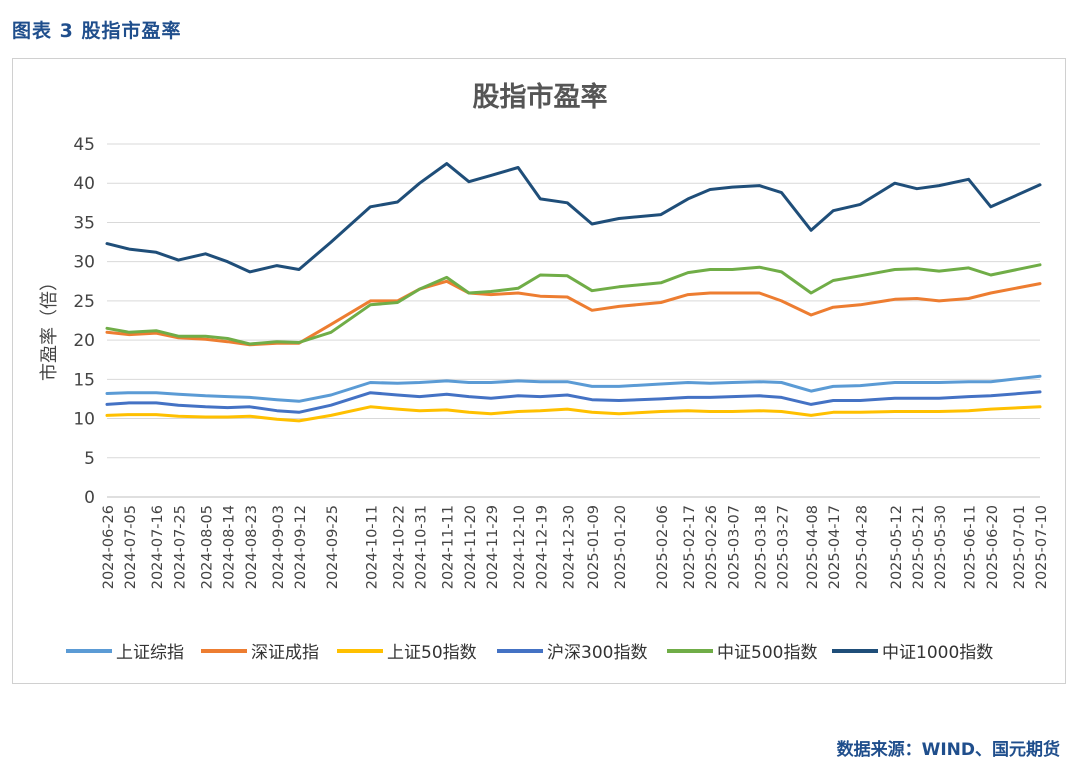 The image size is (1080, 778). What do you see at coordinates (84, 341) in the screenshot?
I see `y-tick-label: 20` at bounding box center [84, 341].